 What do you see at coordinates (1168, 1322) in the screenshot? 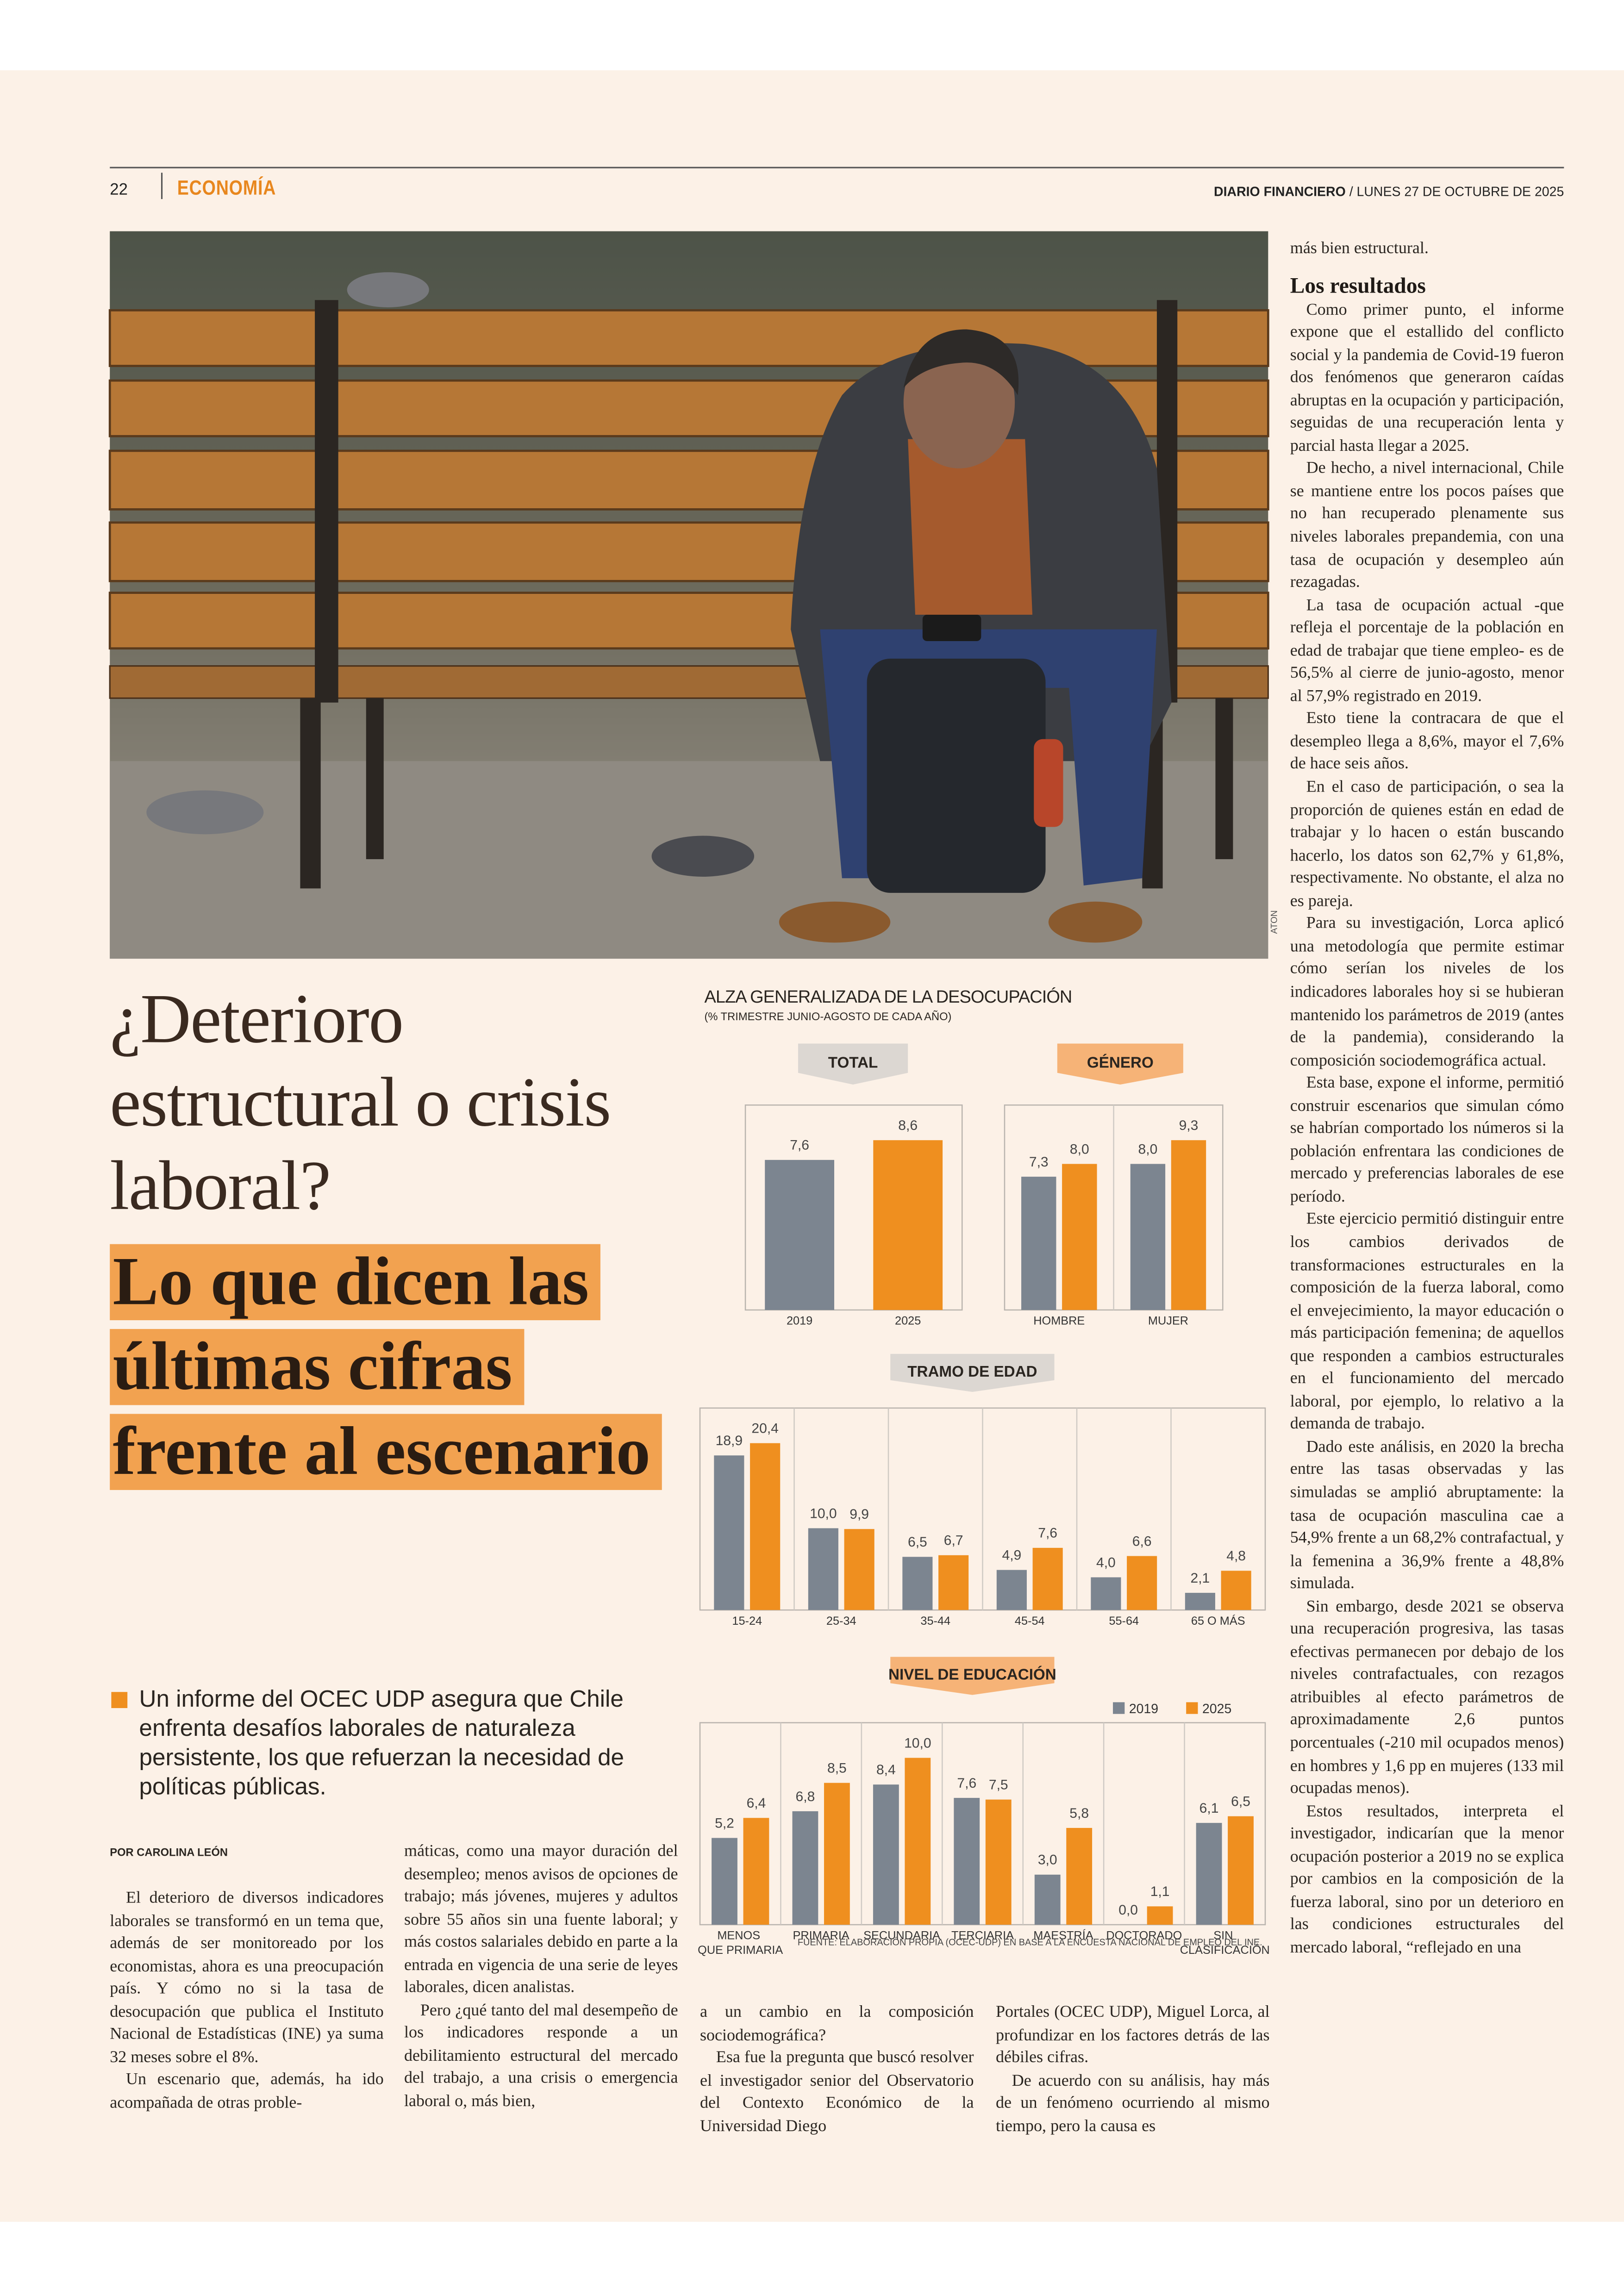
I see `category-label: MUJER` at bounding box center [1168, 1322].